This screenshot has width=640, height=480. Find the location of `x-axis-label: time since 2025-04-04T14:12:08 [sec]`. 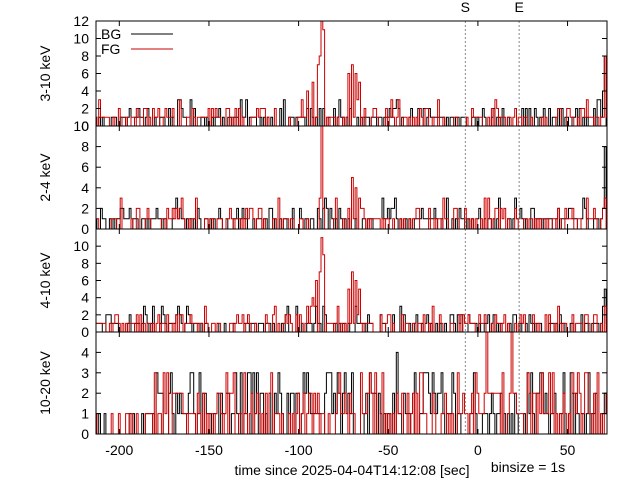

x-axis-label: time since 2025-04-04T14:12:08 [sec] is located at coordinates (351, 470).